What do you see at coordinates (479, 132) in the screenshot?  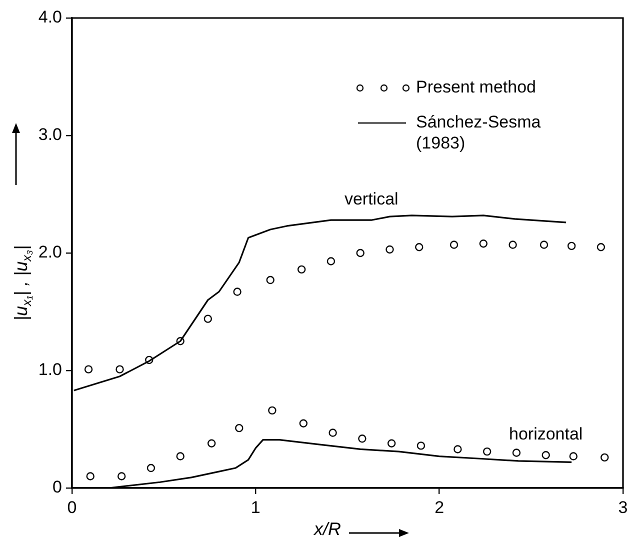 I see `legend-label: Sánchez-Sesma (1983)` at bounding box center [479, 132].